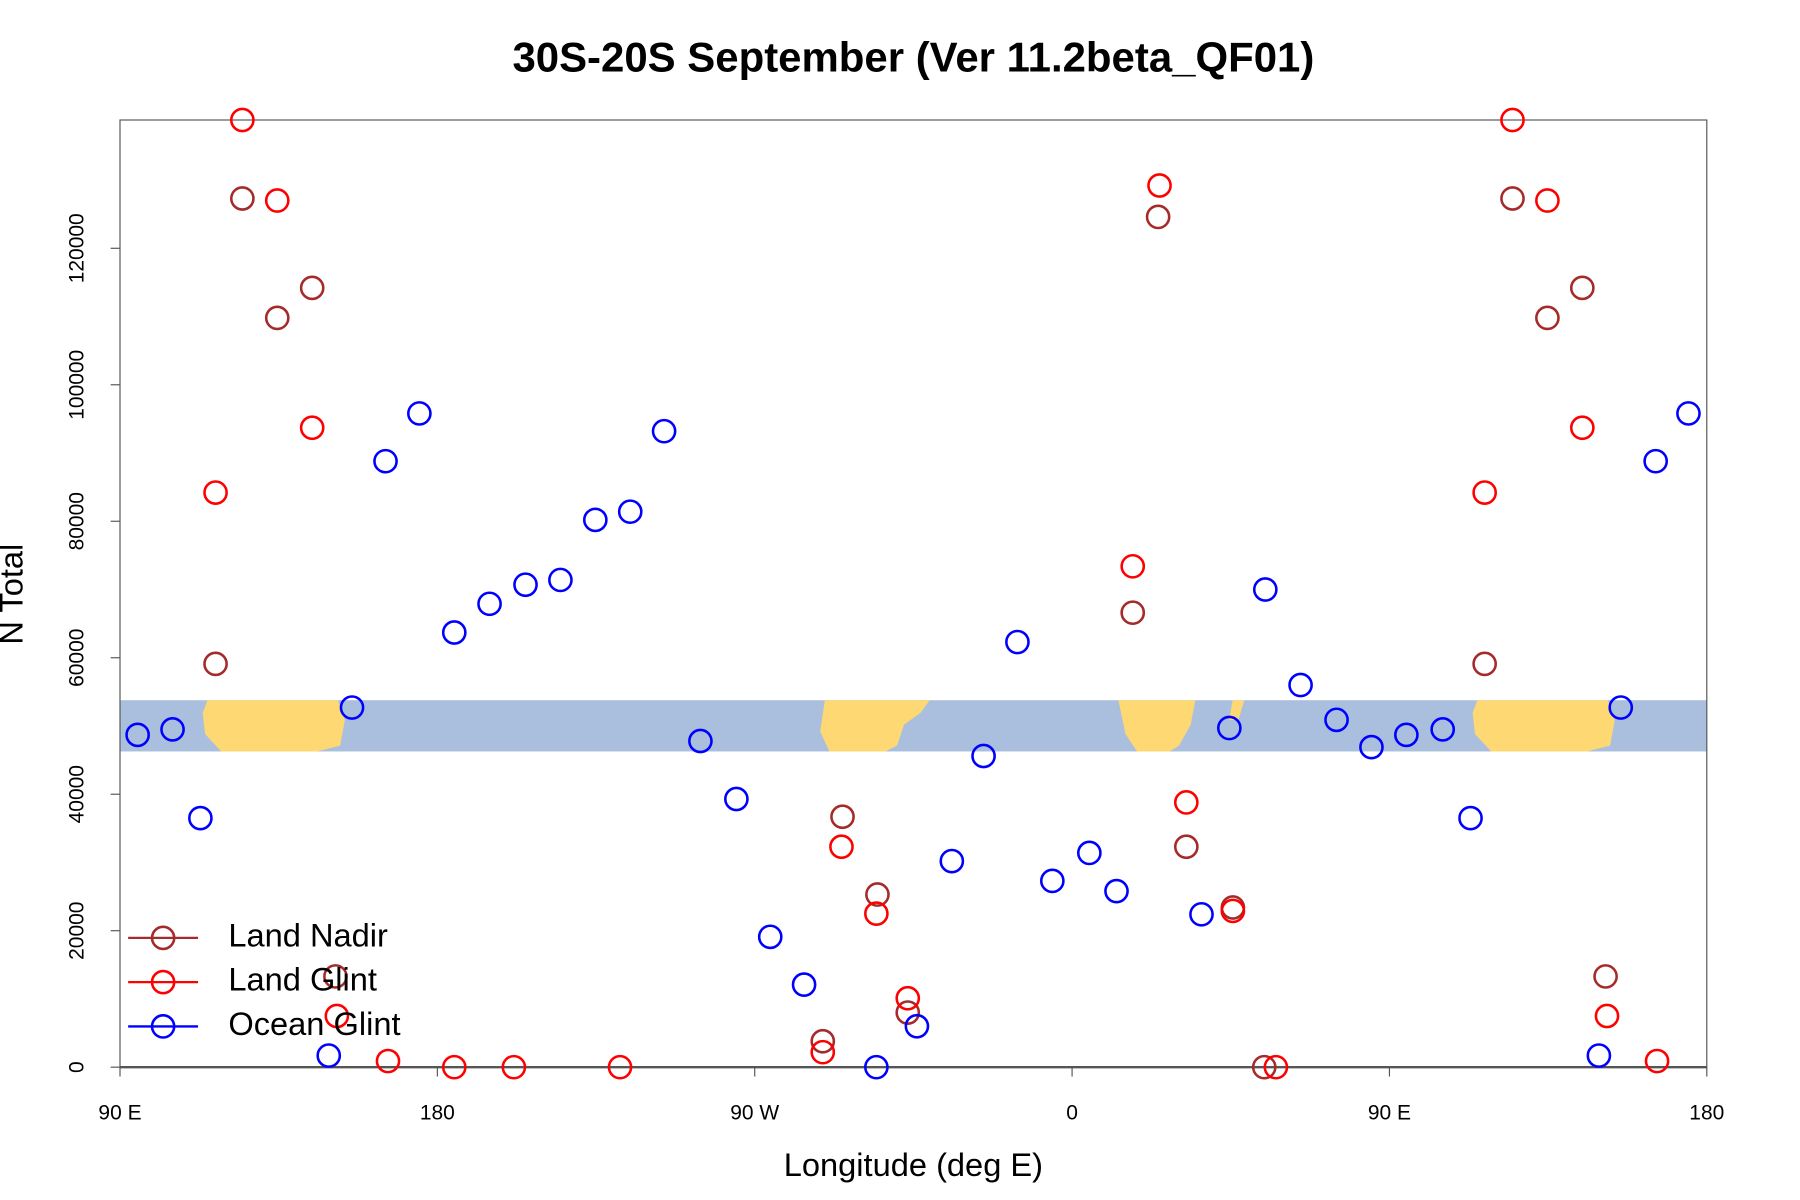 The width and height of the screenshot is (1800, 1200). Describe the element at coordinates (15, 594) in the screenshot. I see `y-axis-label: N Total` at that location.